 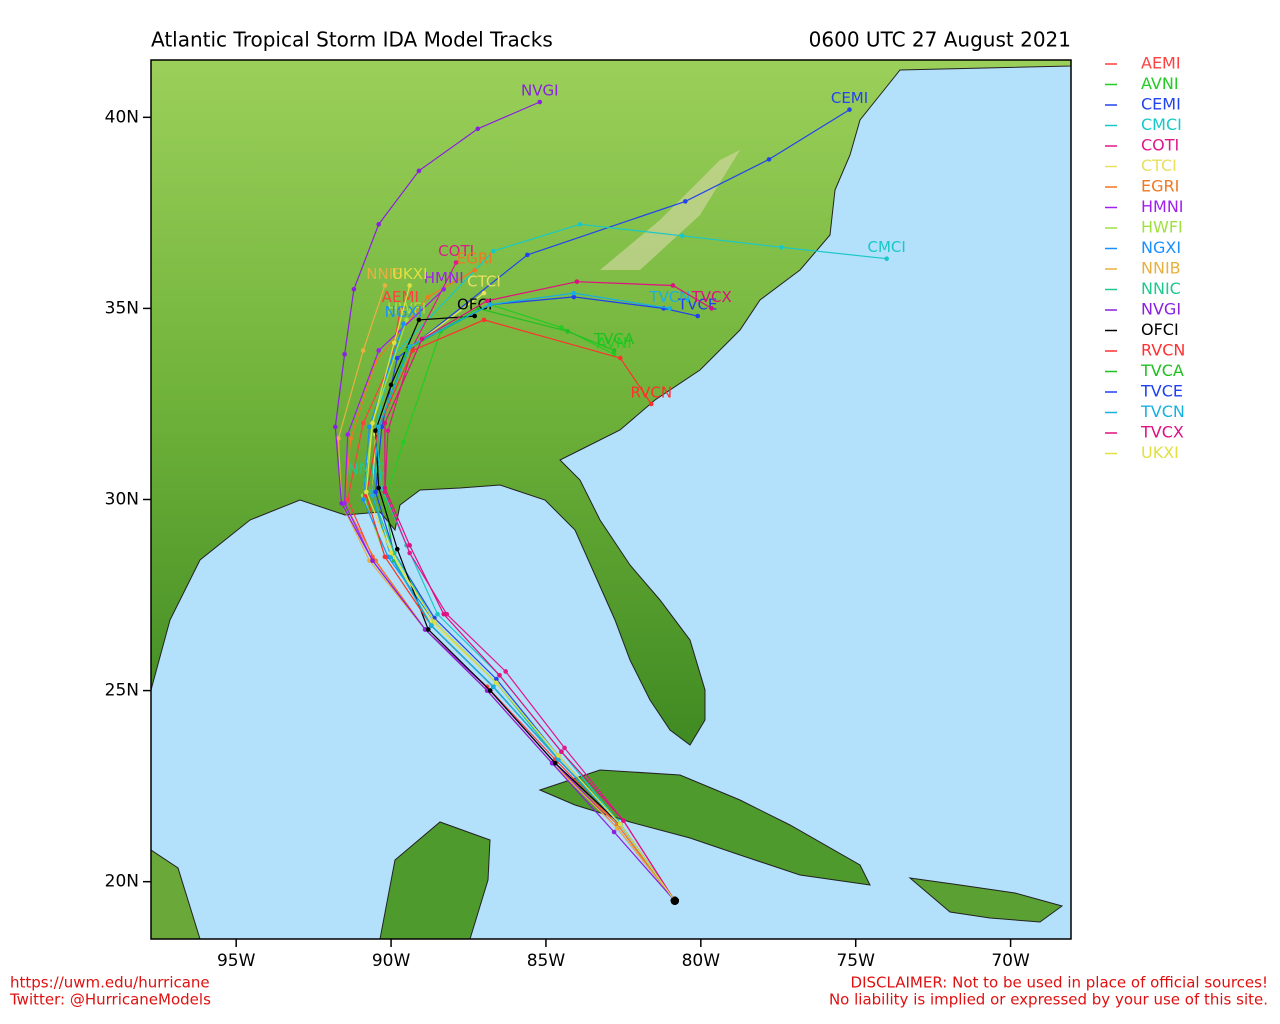 What do you see at coordinates (1162, 206) in the screenshot?
I see `legend-label: HMNI` at bounding box center [1162, 206].